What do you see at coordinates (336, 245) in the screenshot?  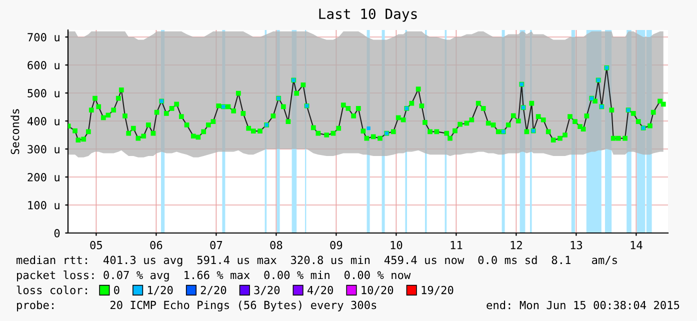 I see `x-tick-label: 09` at bounding box center [336, 245].